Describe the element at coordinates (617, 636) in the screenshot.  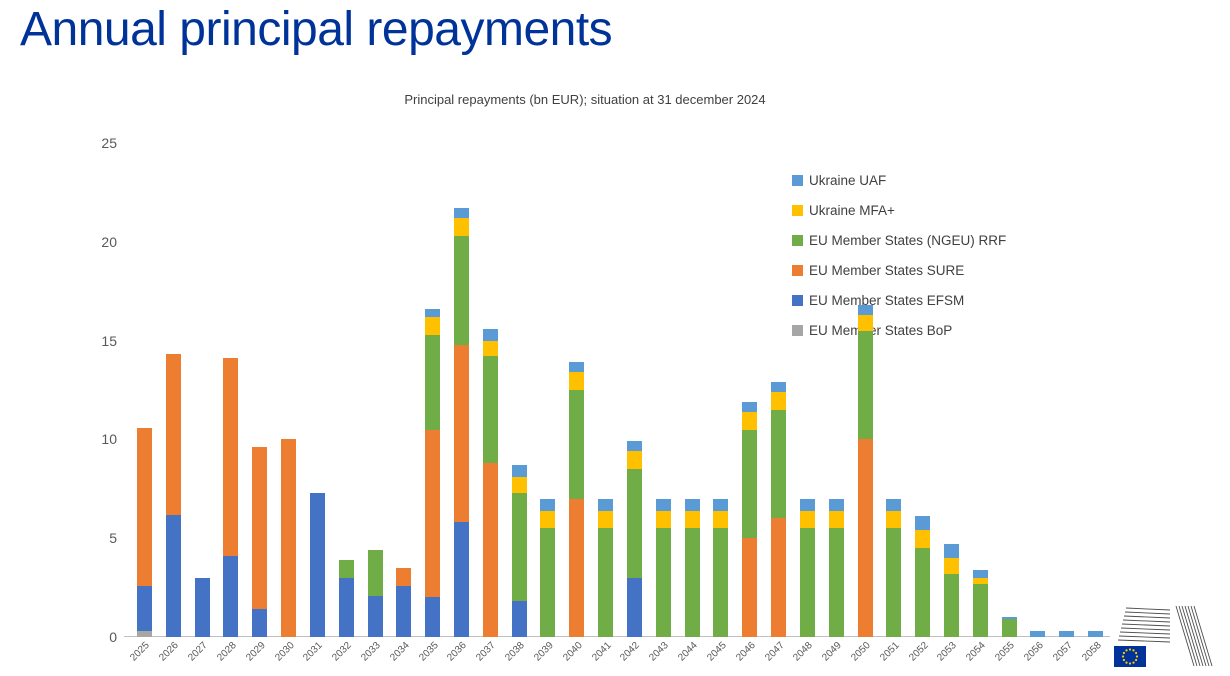
I see `x-axis-line` at that location.